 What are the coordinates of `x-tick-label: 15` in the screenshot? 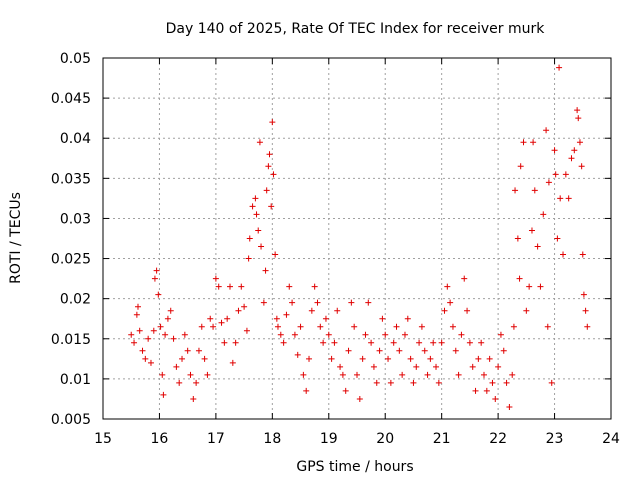 It's located at (103, 439).